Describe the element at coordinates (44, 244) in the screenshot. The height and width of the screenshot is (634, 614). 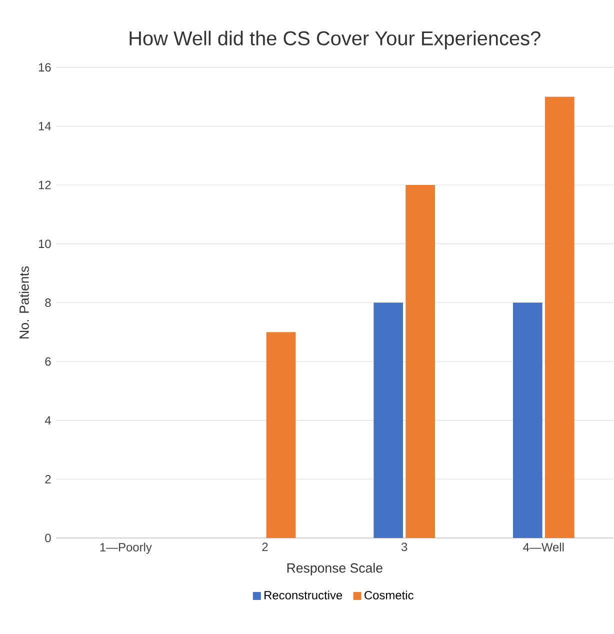
I see `y-tick-label: 10` at that location.